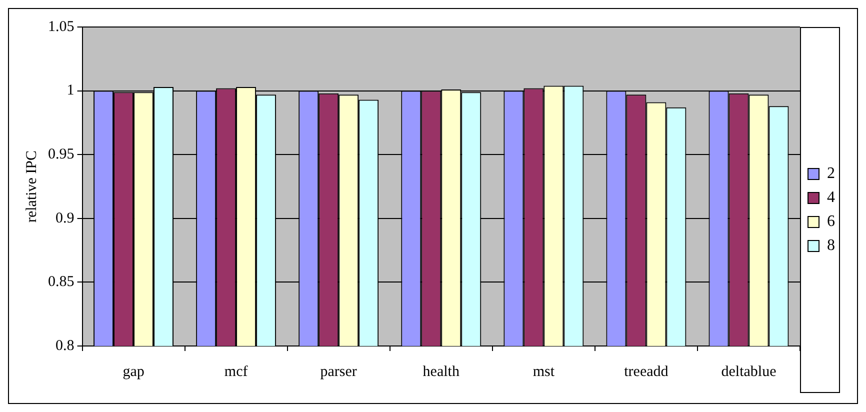  What do you see at coordinates (441, 372) in the screenshot?
I see `x-tick-label: health` at bounding box center [441, 372].